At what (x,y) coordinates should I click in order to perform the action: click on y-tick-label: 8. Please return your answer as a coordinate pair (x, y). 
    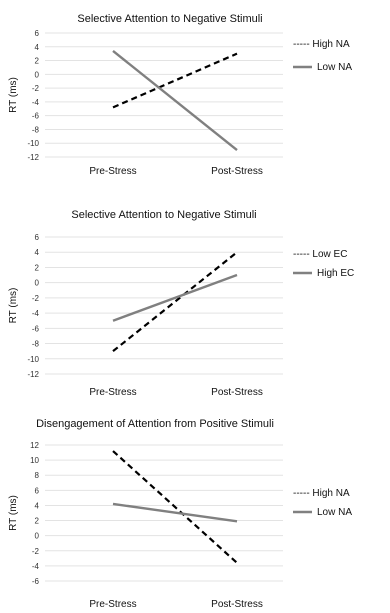
    Looking at the image, I should click on (37, 475).